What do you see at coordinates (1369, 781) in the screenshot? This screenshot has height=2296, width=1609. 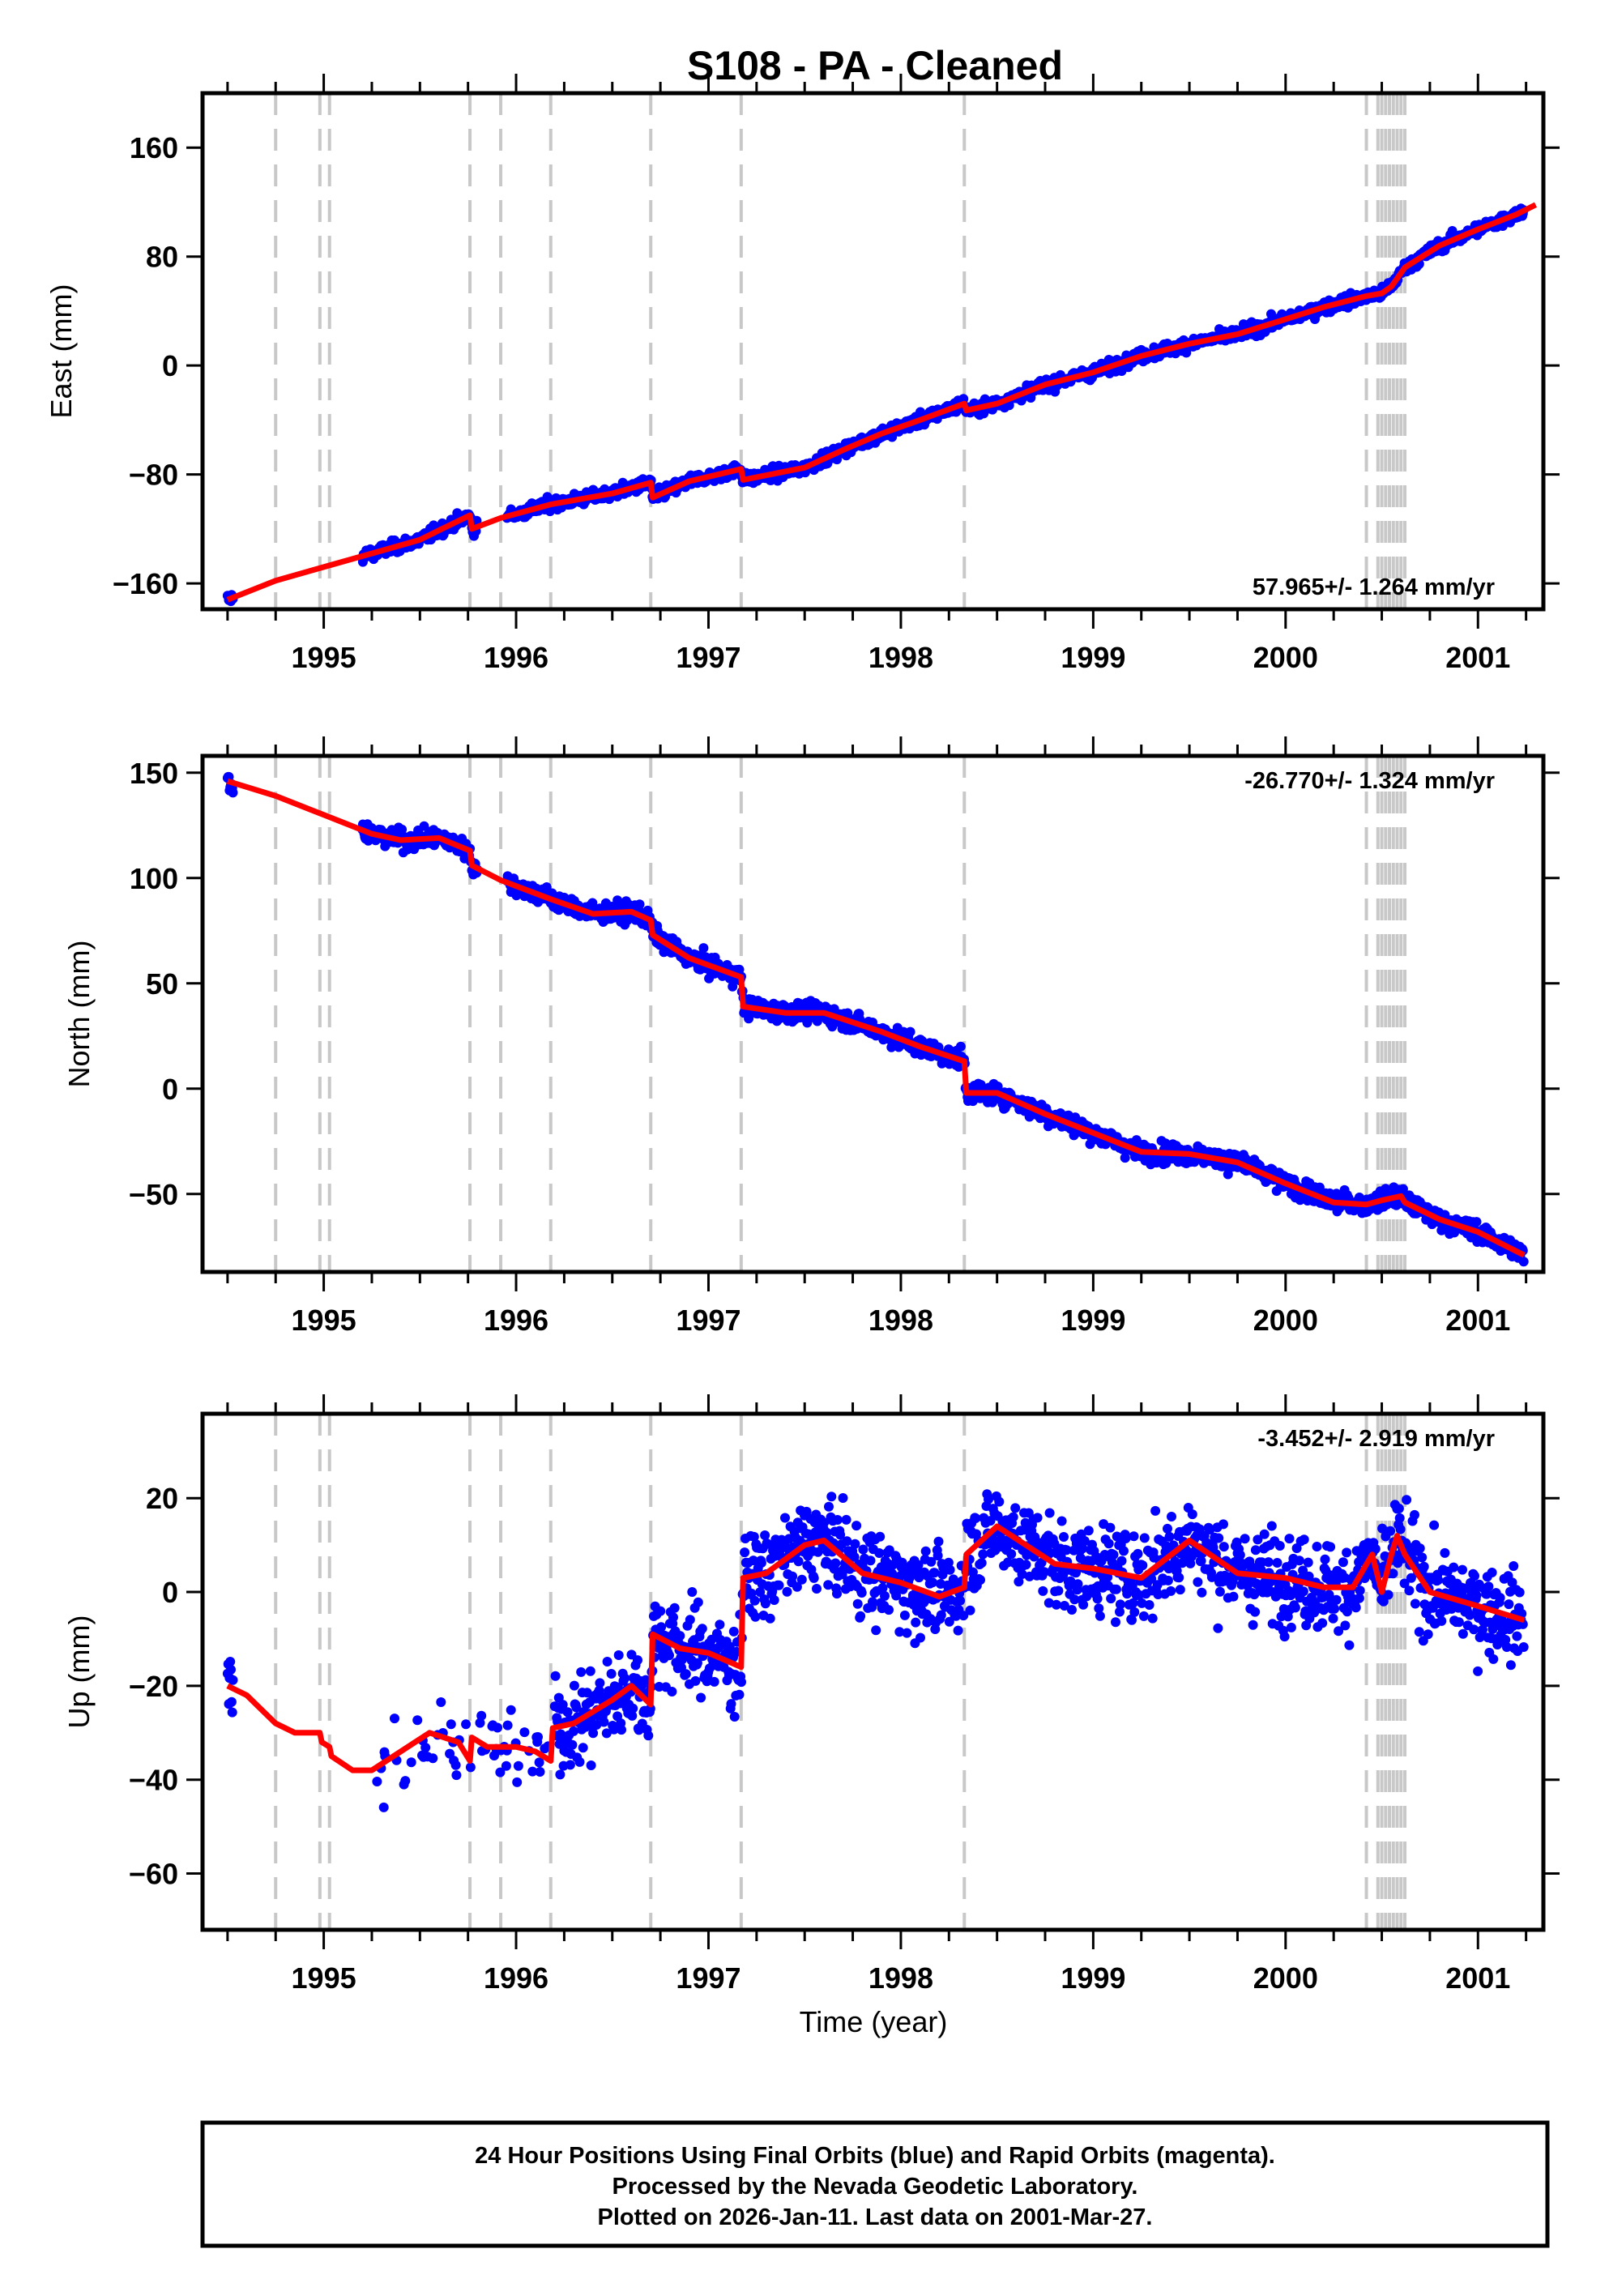 I see `north-rate-annotation: -26.770+/- 1.324 mm/yr` at bounding box center [1369, 781].